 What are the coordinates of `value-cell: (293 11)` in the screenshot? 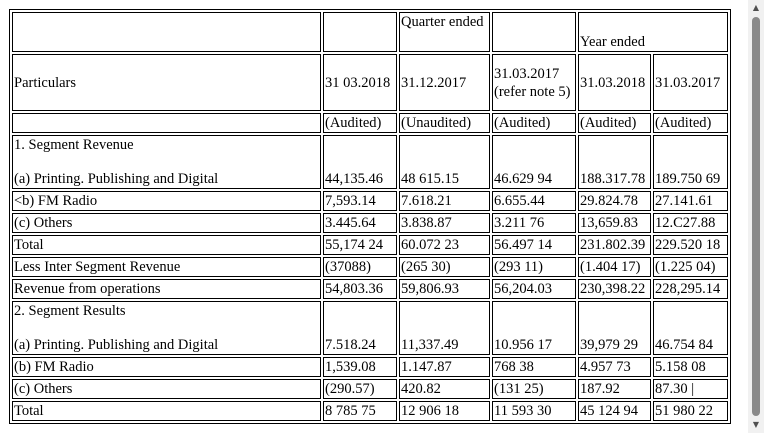 It's located at (534, 267).